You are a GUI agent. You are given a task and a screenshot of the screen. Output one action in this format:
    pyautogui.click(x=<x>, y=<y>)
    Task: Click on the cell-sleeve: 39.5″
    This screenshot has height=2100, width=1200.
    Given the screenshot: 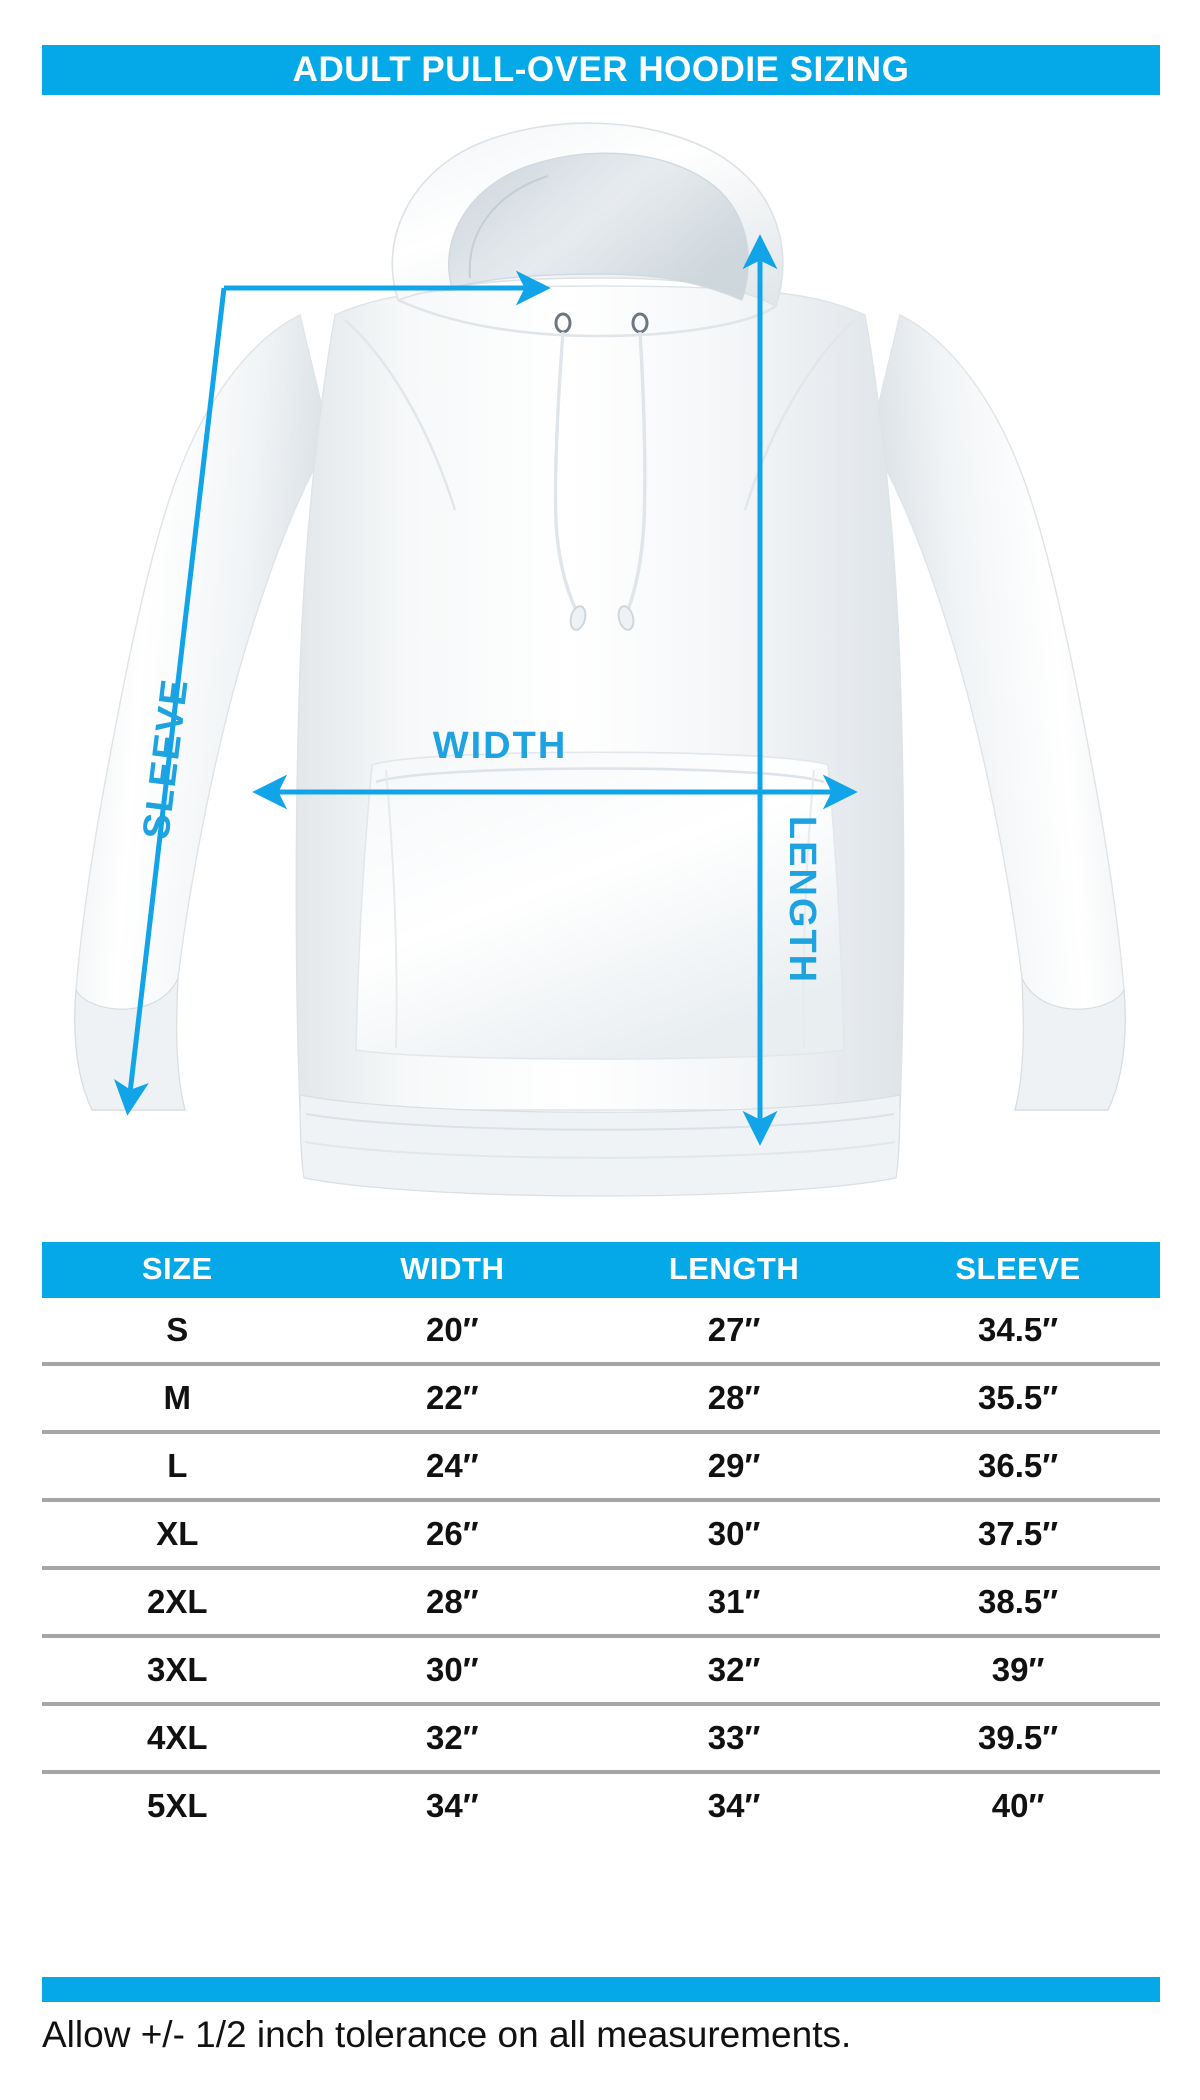 What is the action you would take?
    pyautogui.click(x=1018, y=1739)
    